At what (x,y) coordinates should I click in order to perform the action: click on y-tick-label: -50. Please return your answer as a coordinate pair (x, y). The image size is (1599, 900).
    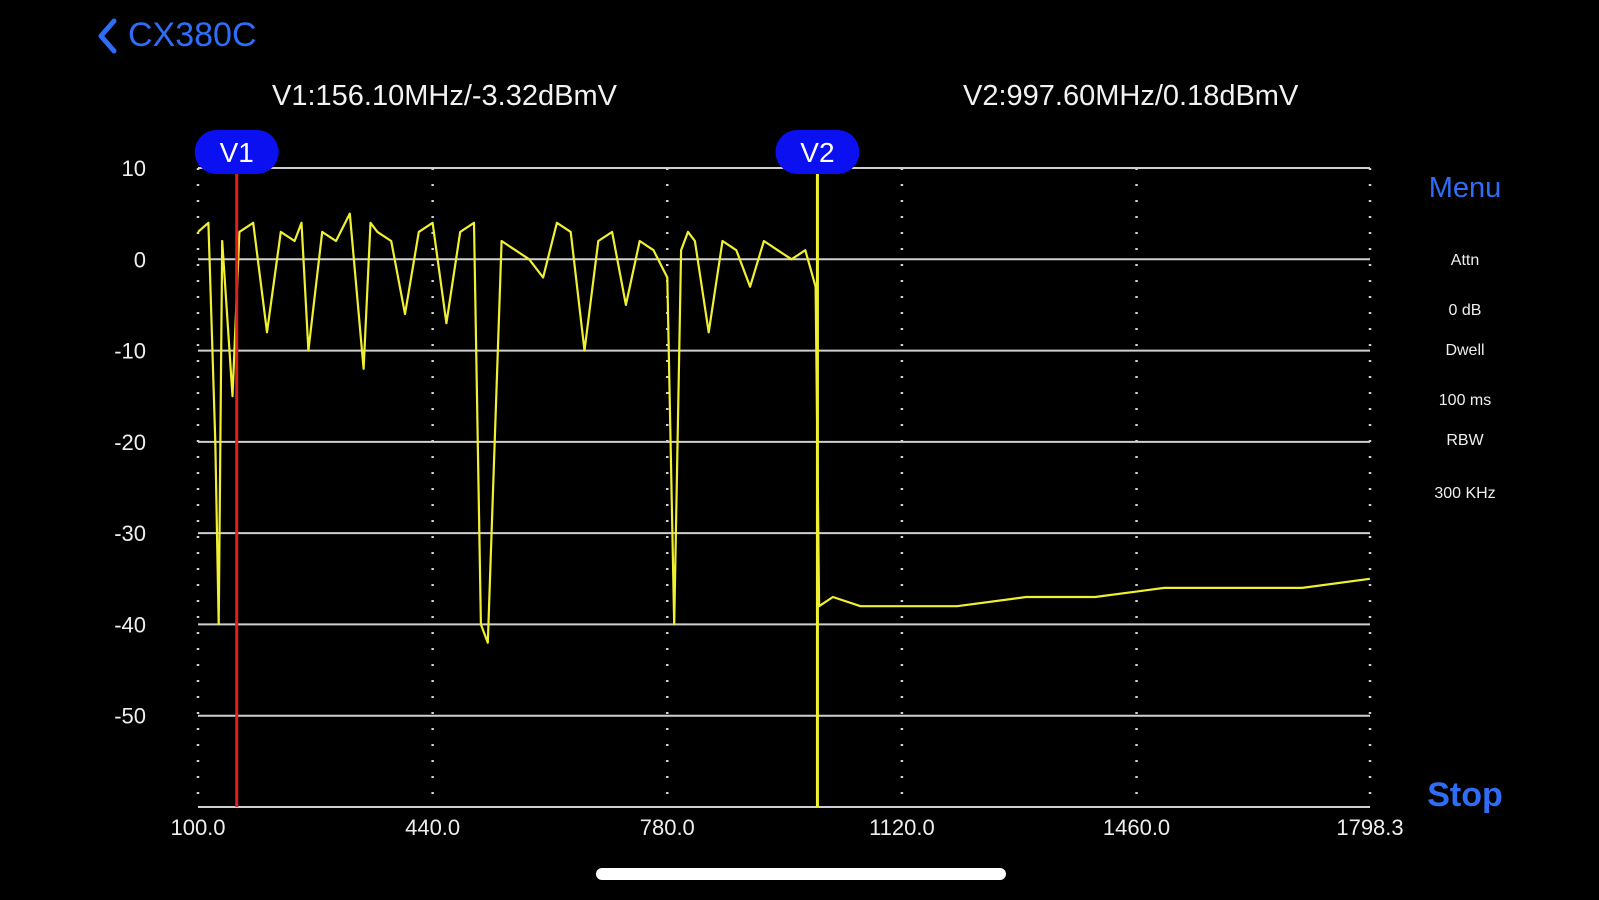
    Looking at the image, I should click on (130, 716).